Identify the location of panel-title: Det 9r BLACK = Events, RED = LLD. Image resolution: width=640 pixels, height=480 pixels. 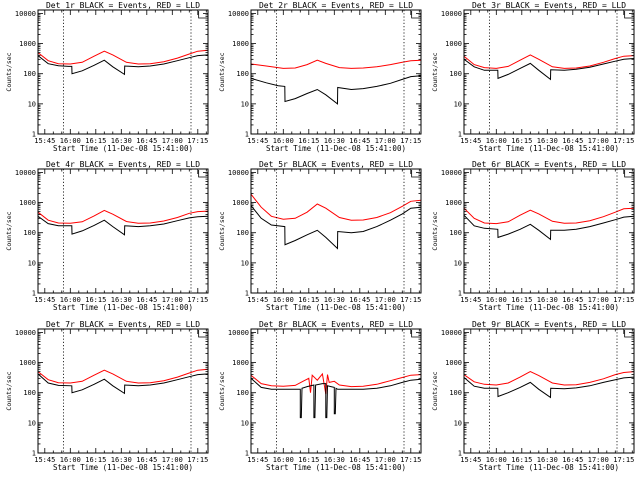
(549, 324).